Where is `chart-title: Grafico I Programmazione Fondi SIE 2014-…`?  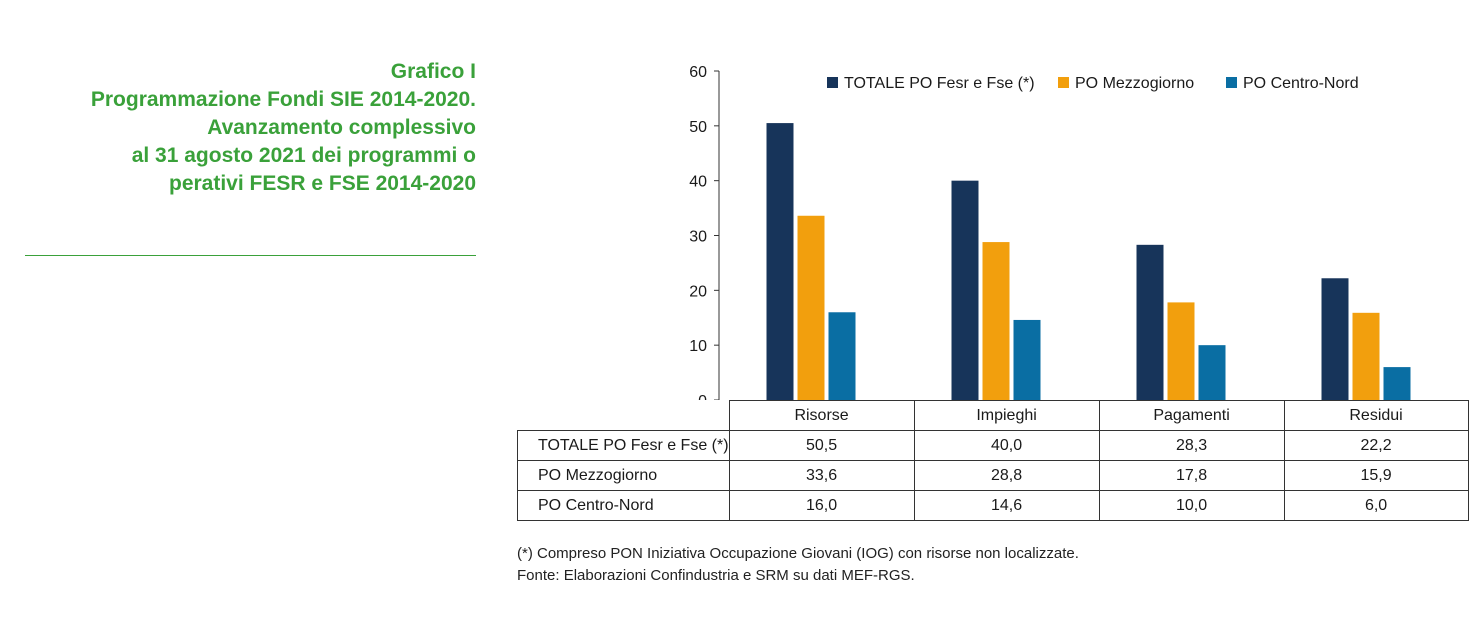
chart-title: Grafico I Programmazione Fondi SIE 2014-… is located at coordinates (248, 128).